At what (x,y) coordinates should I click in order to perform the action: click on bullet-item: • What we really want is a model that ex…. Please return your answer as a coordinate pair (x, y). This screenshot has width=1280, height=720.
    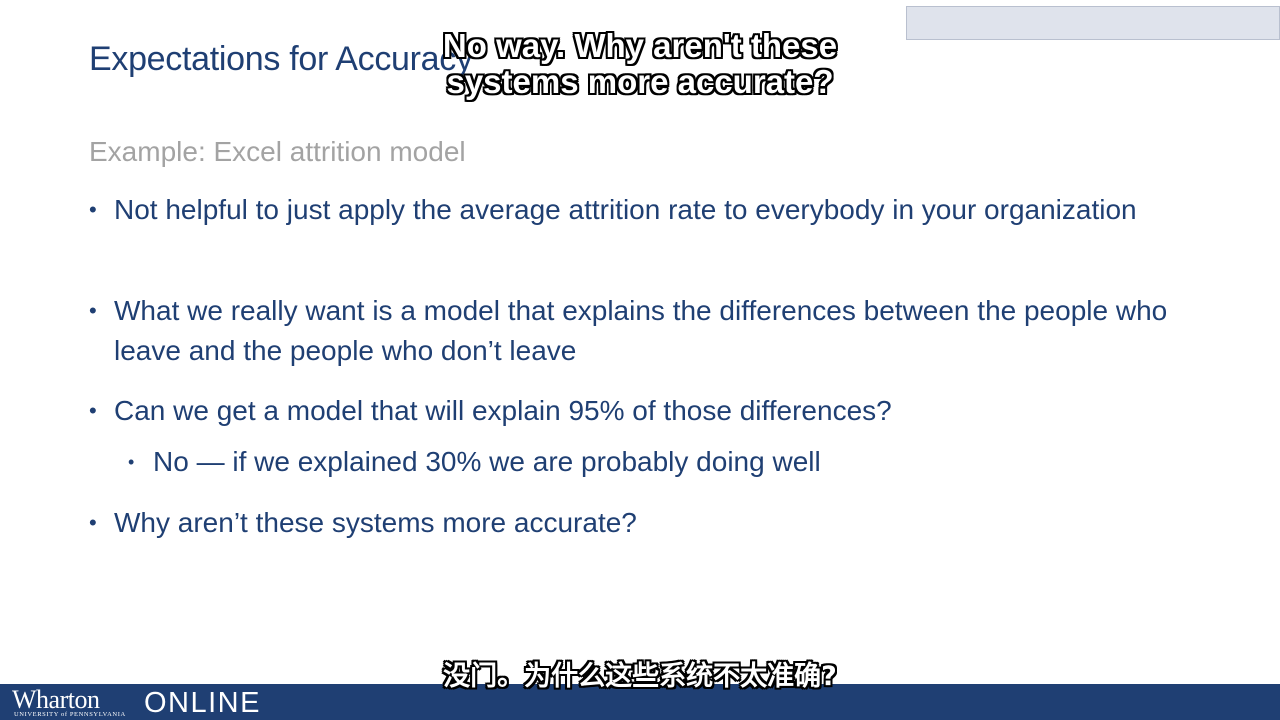
    Looking at the image, I should click on (629, 331).